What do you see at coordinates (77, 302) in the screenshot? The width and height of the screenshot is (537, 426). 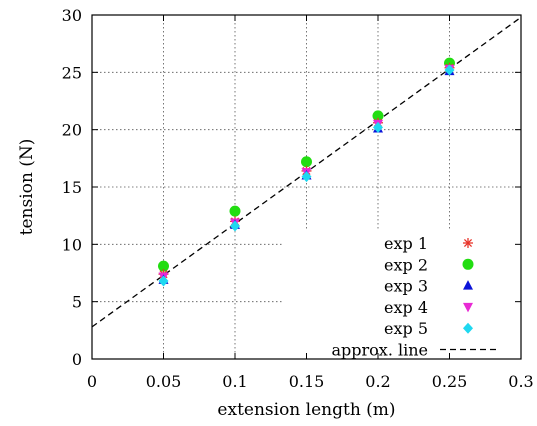 I see `y-tick-label: 5` at bounding box center [77, 302].